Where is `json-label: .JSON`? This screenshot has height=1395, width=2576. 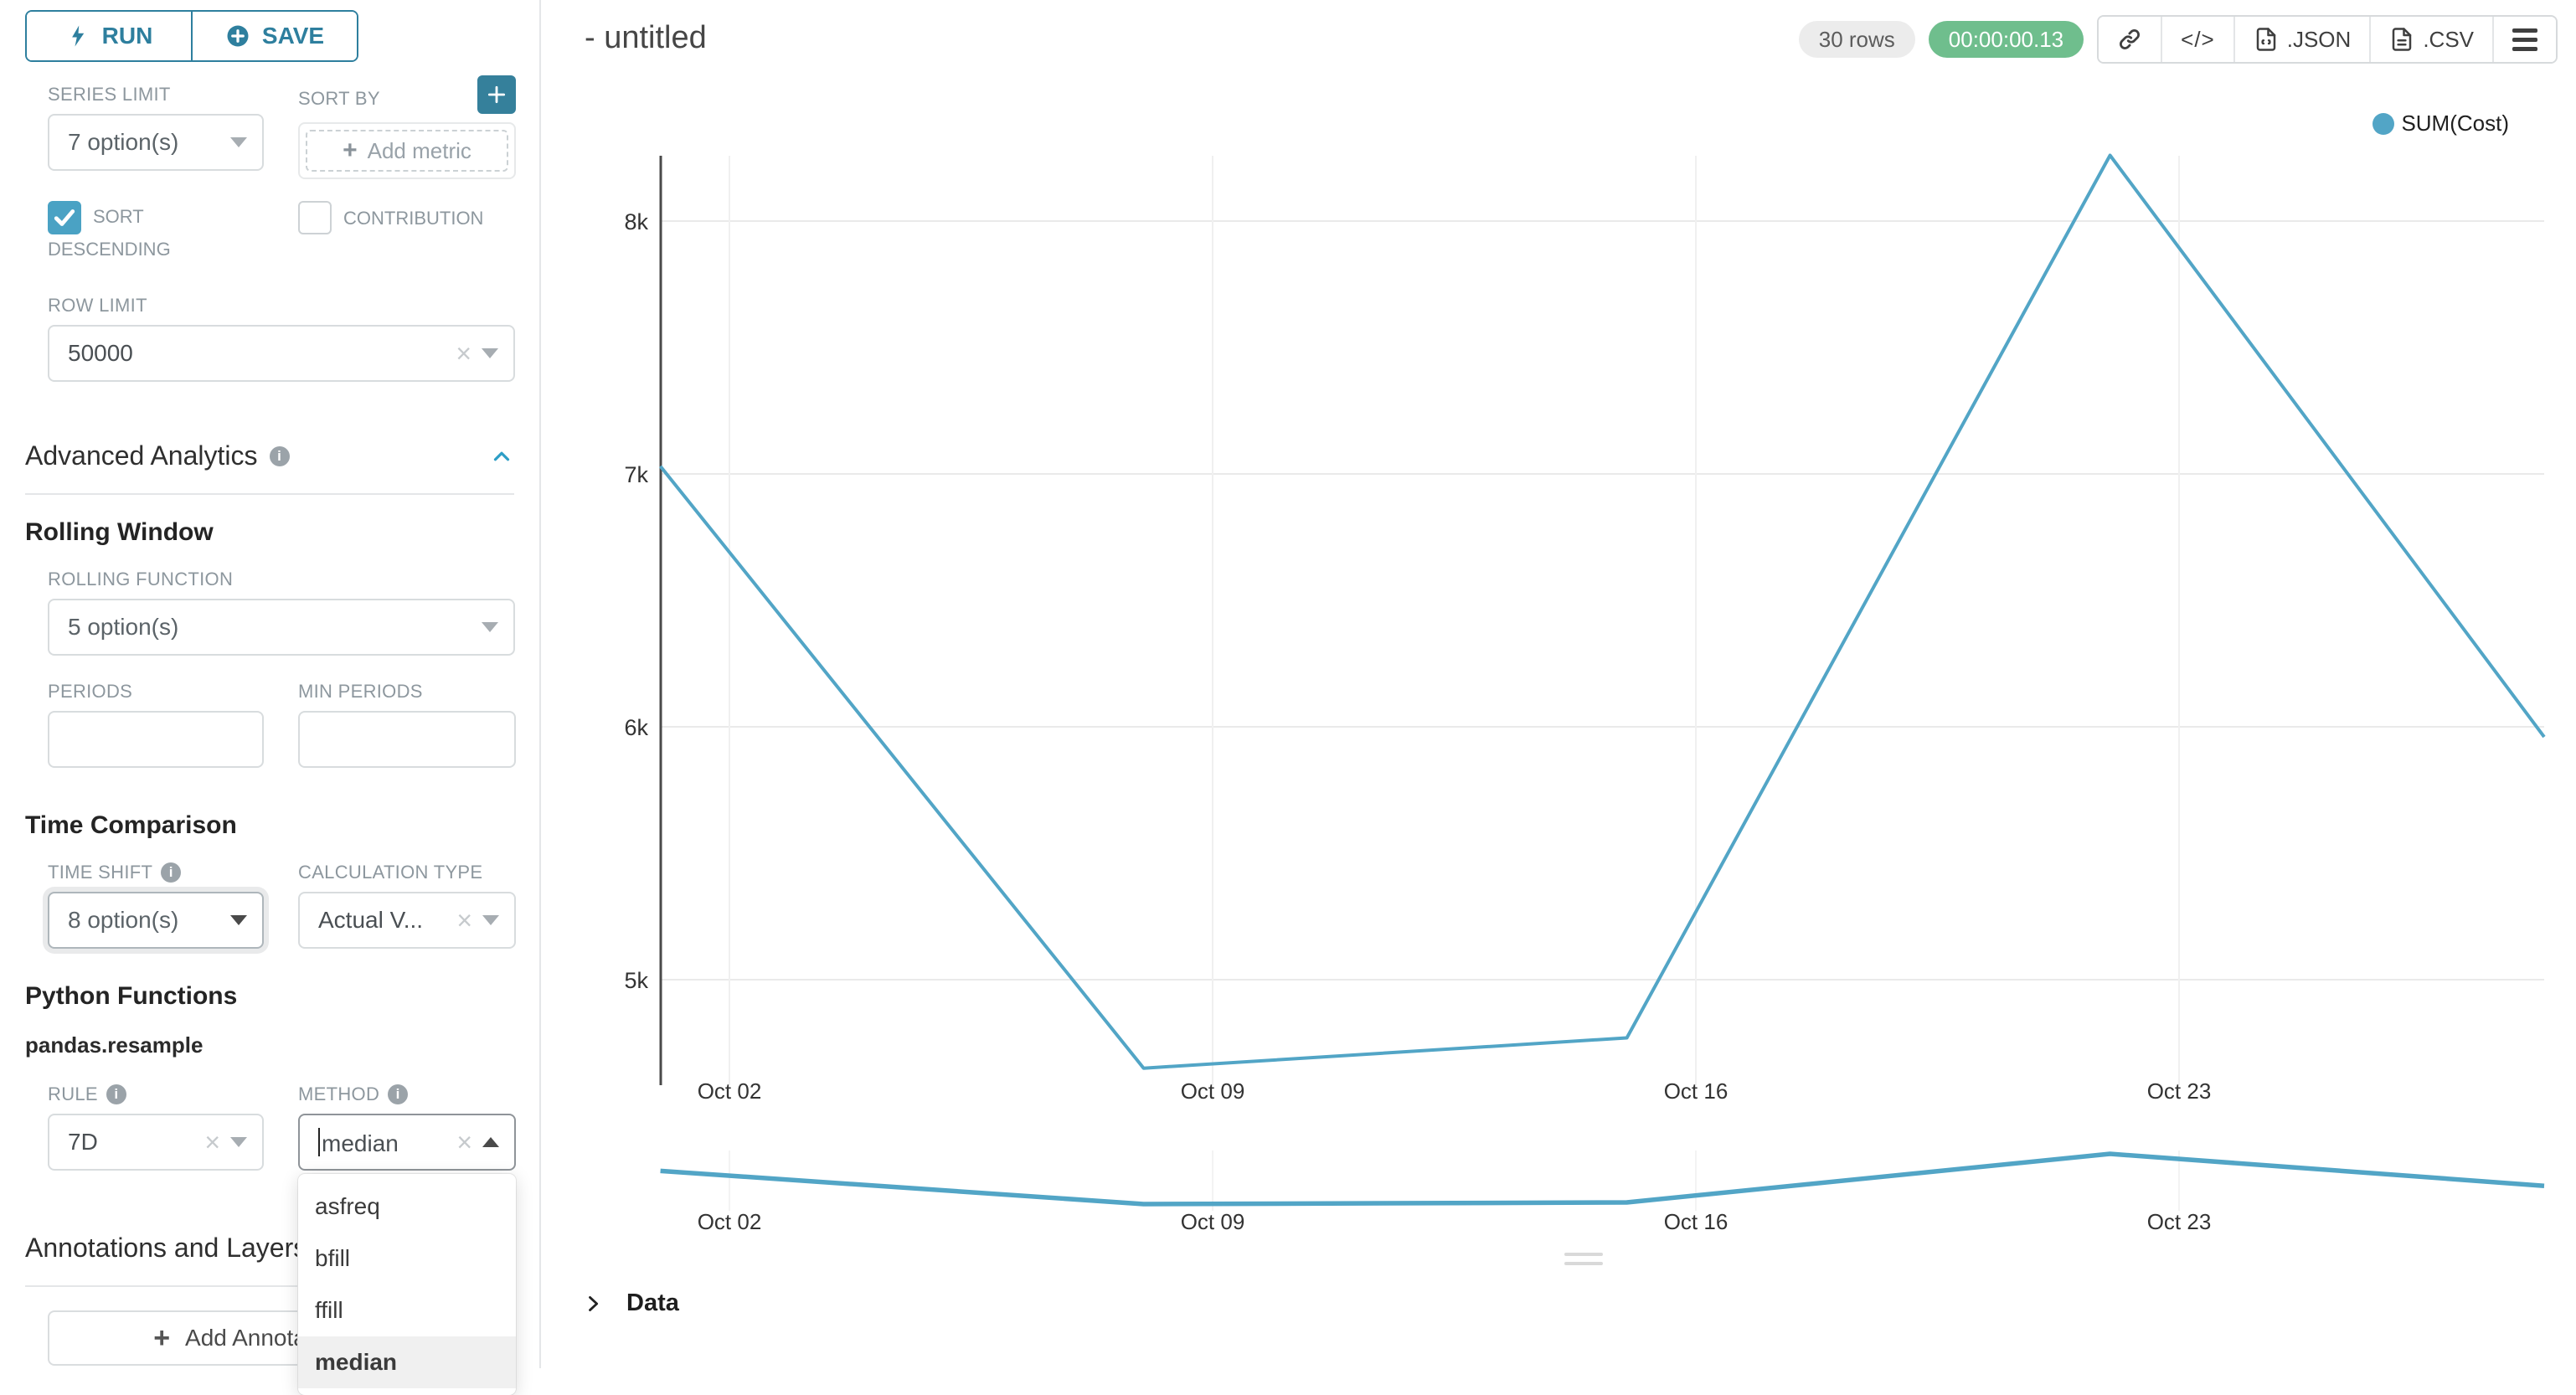 json-label: .JSON is located at coordinates (2319, 40).